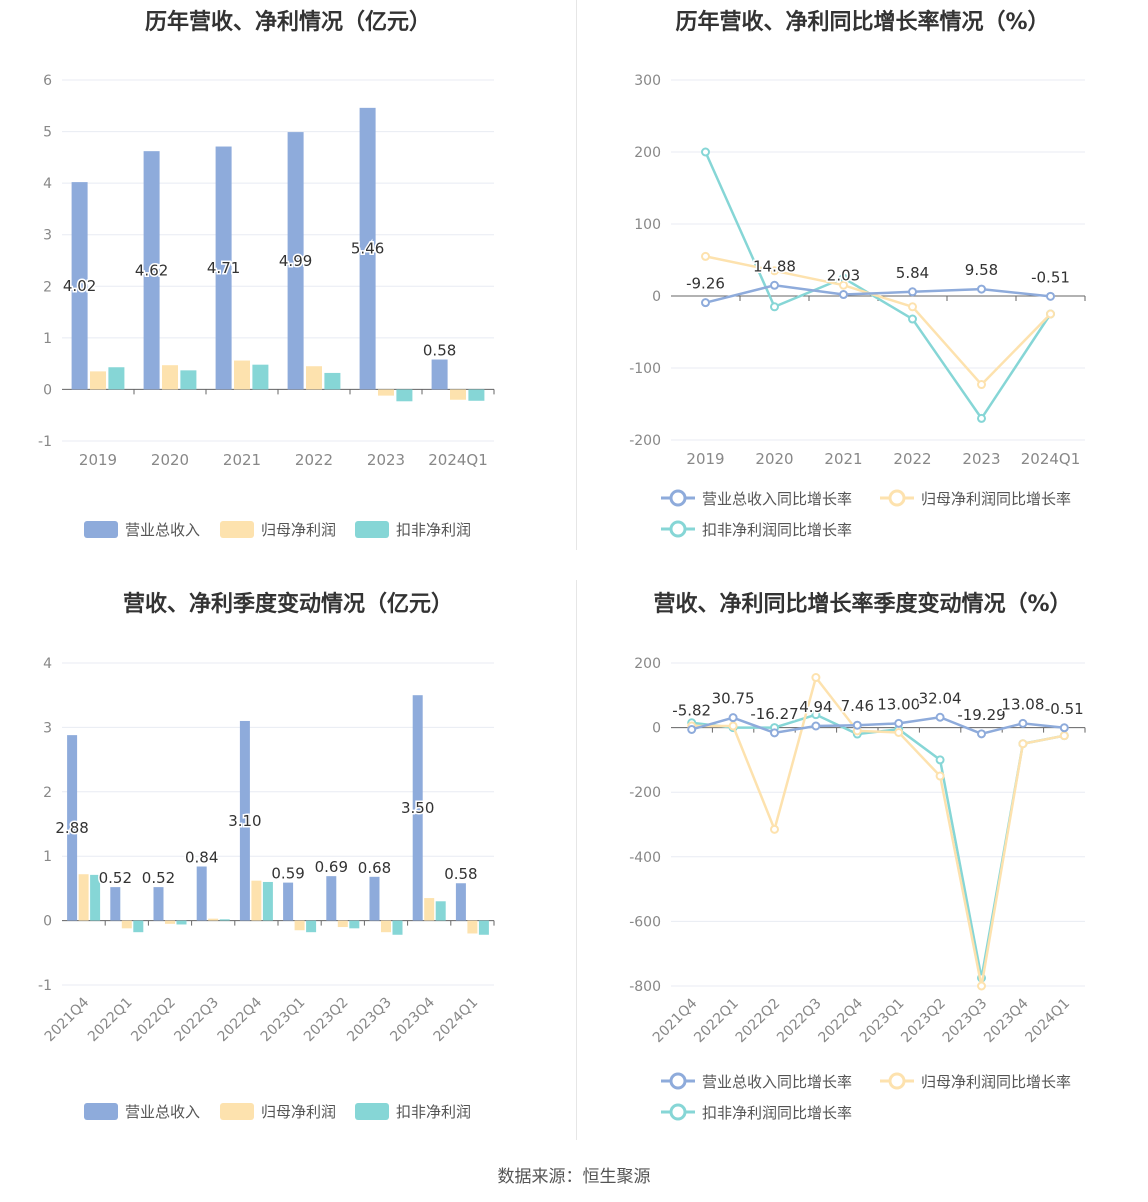 This screenshot has height=1202, width=1148. I want to click on chart-title: 营收、净利季度变动情况（亿元）, so click(287, 604).